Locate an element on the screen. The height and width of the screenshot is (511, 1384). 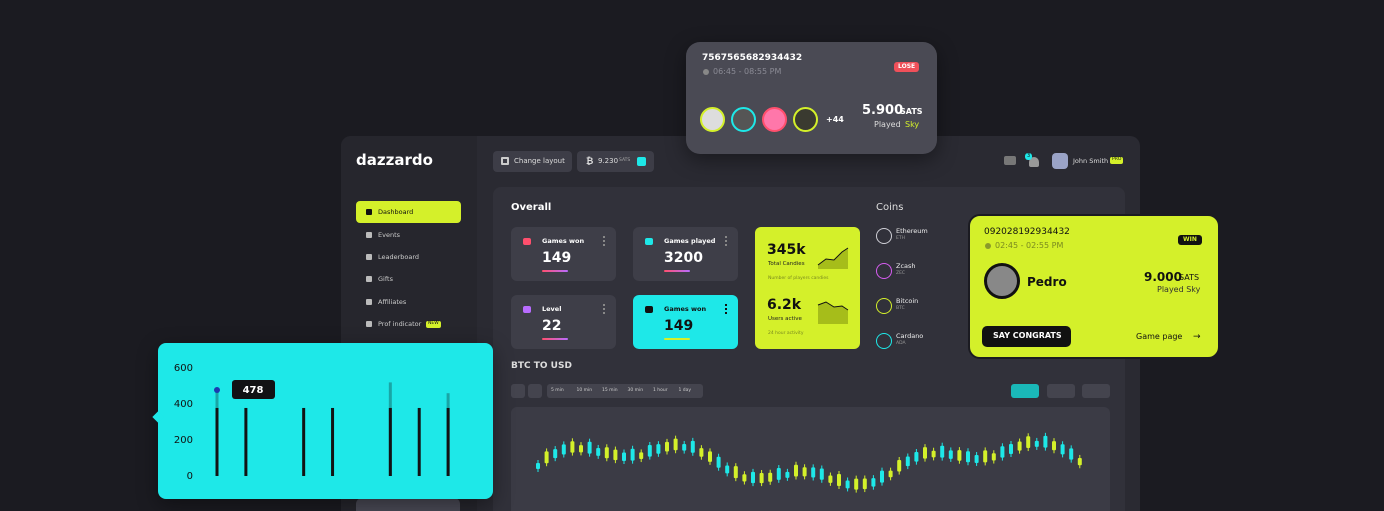
stat-label: Total Candies is located at coordinates (786, 264).